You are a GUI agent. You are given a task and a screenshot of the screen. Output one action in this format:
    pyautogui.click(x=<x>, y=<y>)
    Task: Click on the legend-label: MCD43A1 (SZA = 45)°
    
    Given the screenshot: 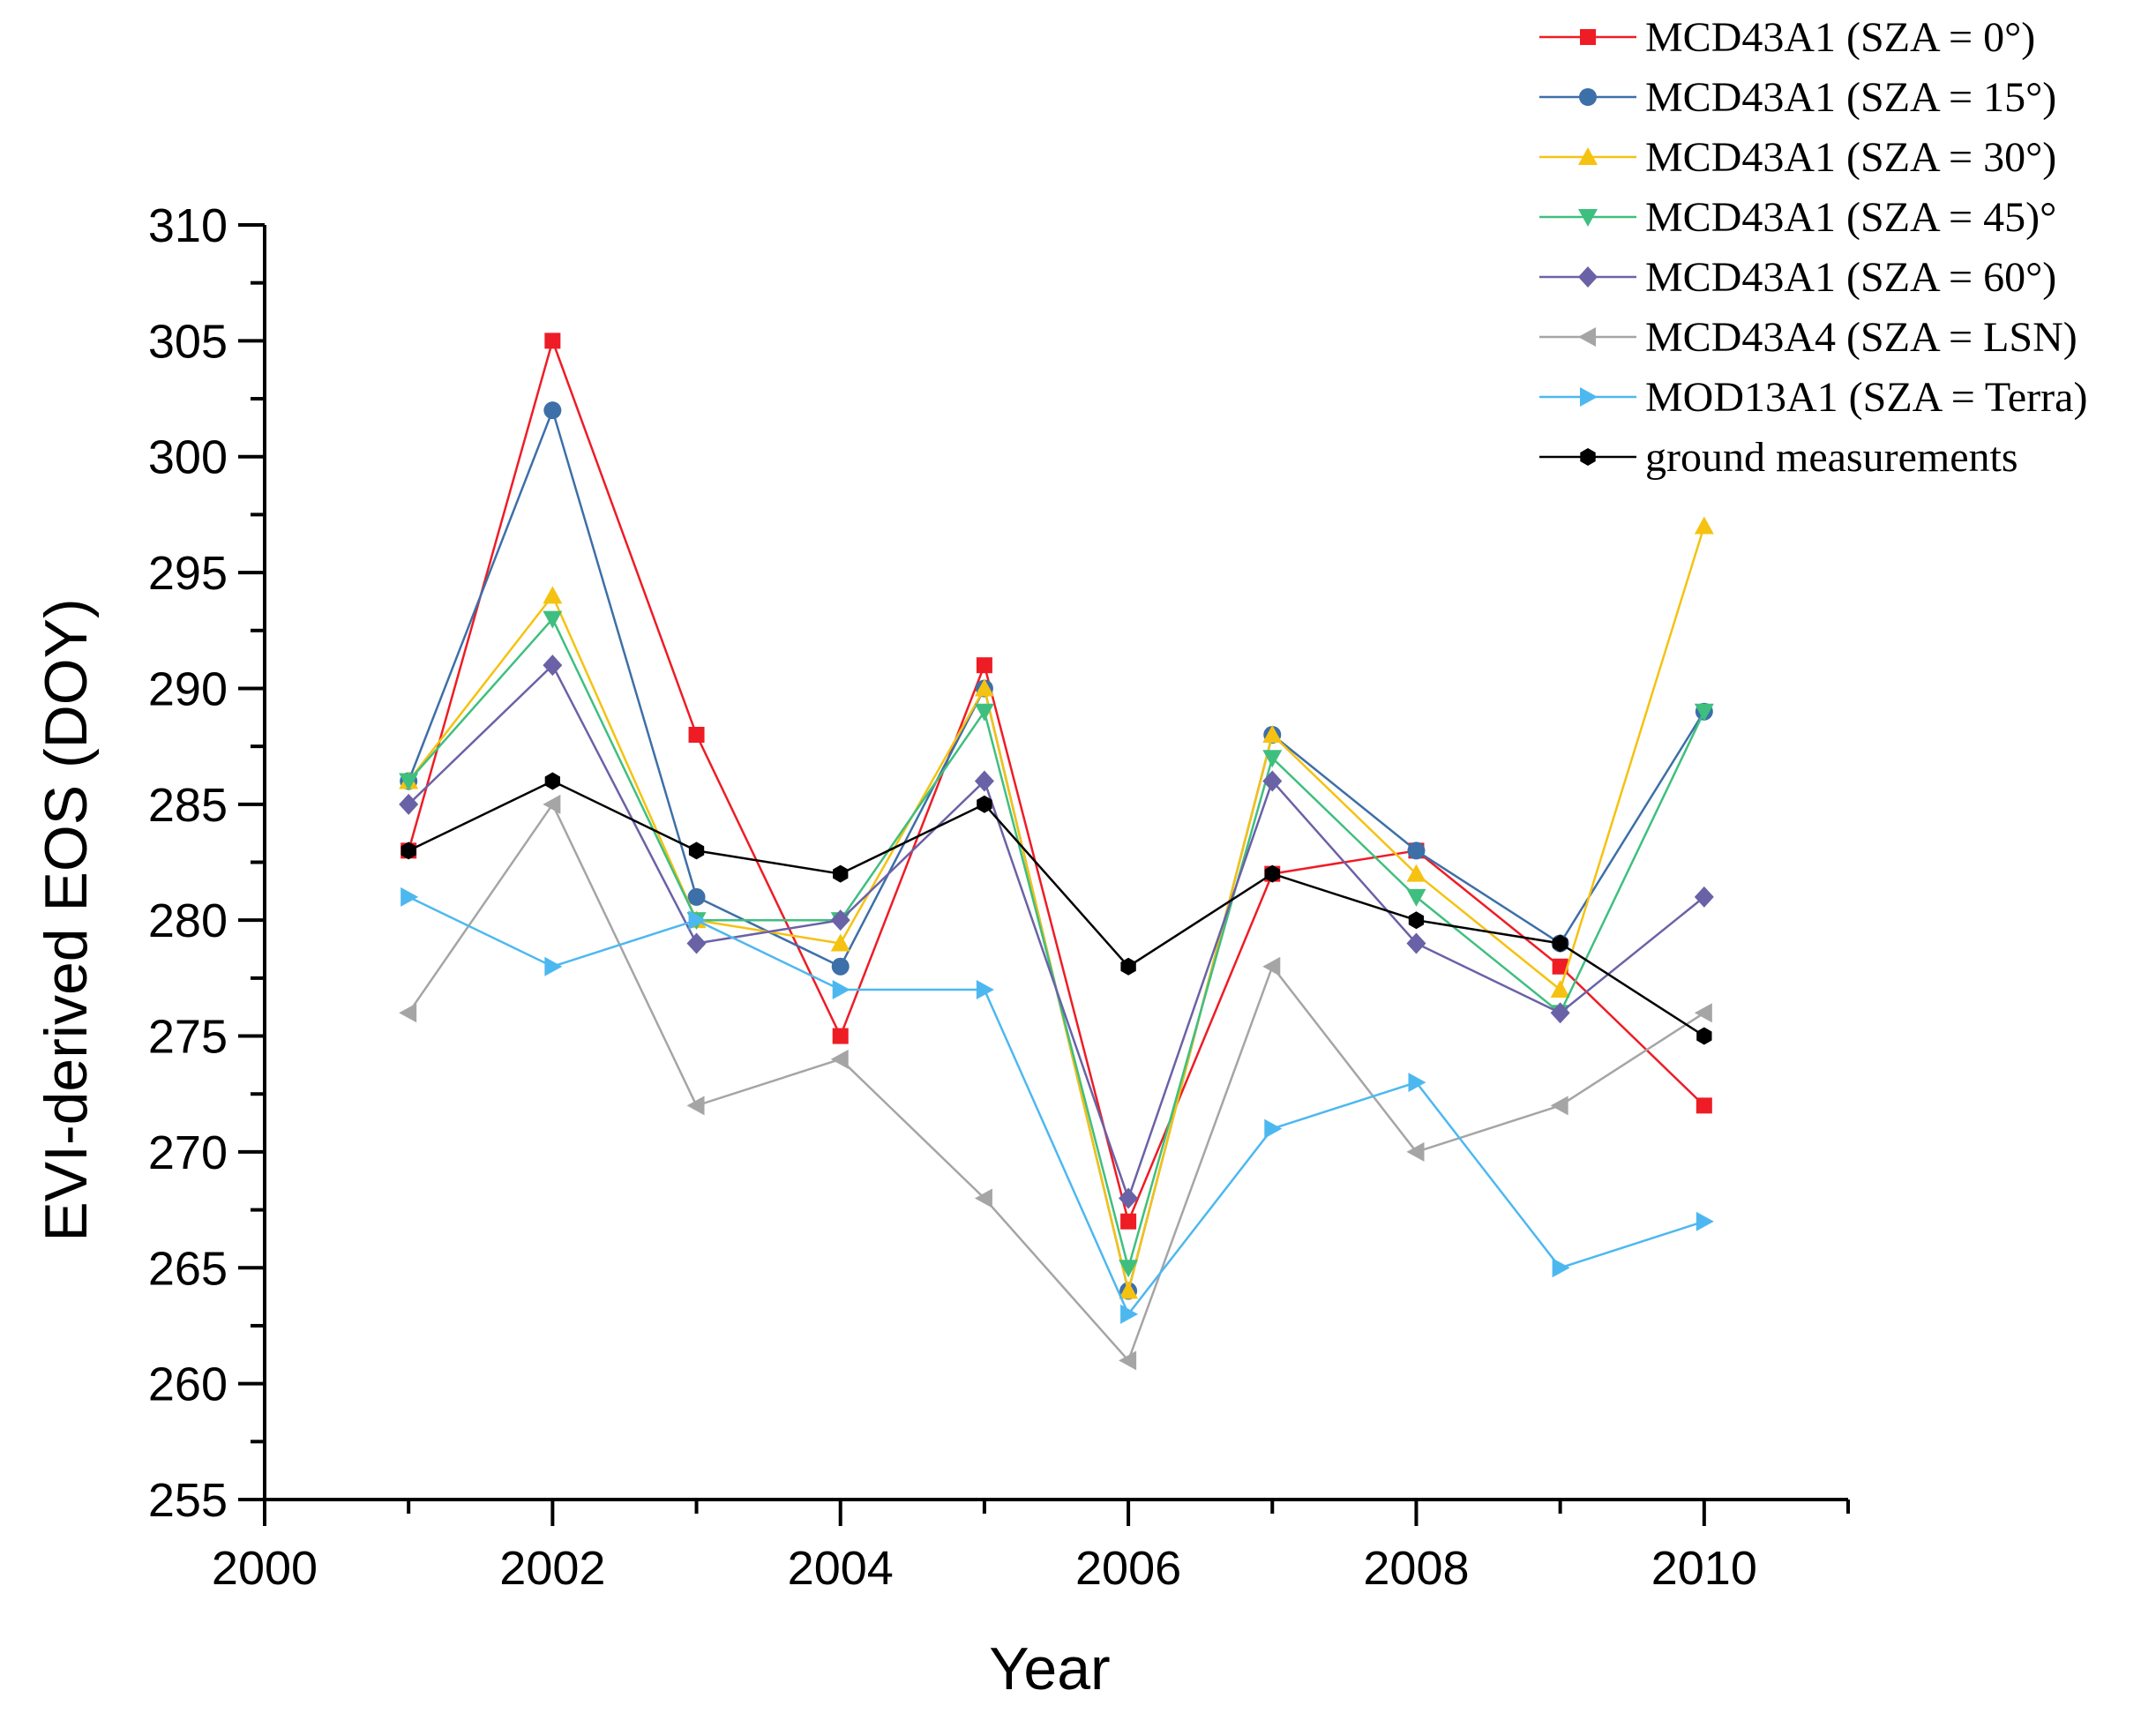 What is the action you would take?
    pyautogui.click(x=1850, y=217)
    